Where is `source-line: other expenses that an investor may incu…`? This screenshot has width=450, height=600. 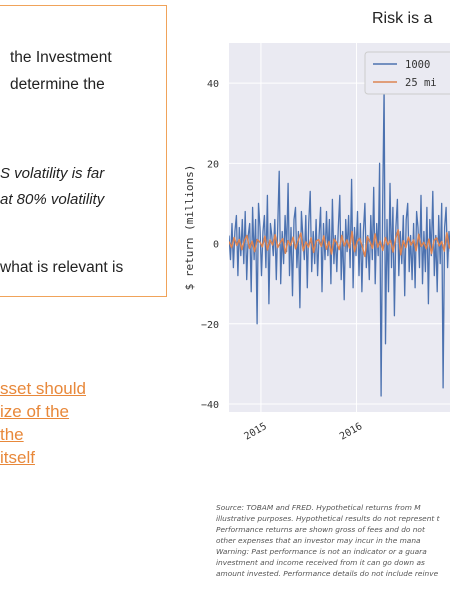
source-line: other expenses that an investor may incu… is located at coordinates (318, 540).